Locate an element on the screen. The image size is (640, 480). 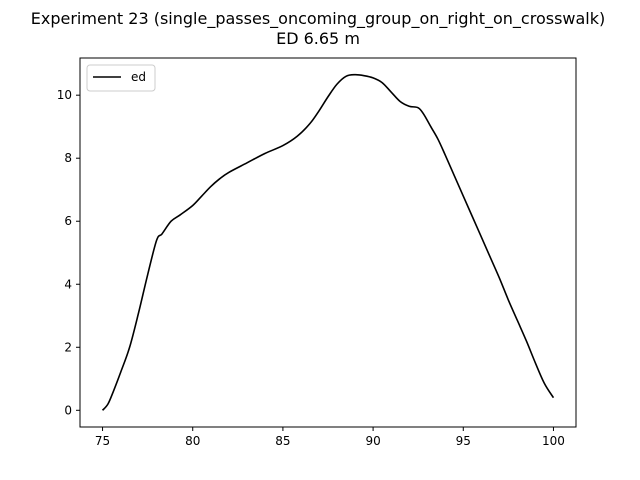
x-tick-label: 95 is located at coordinates (463, 441).